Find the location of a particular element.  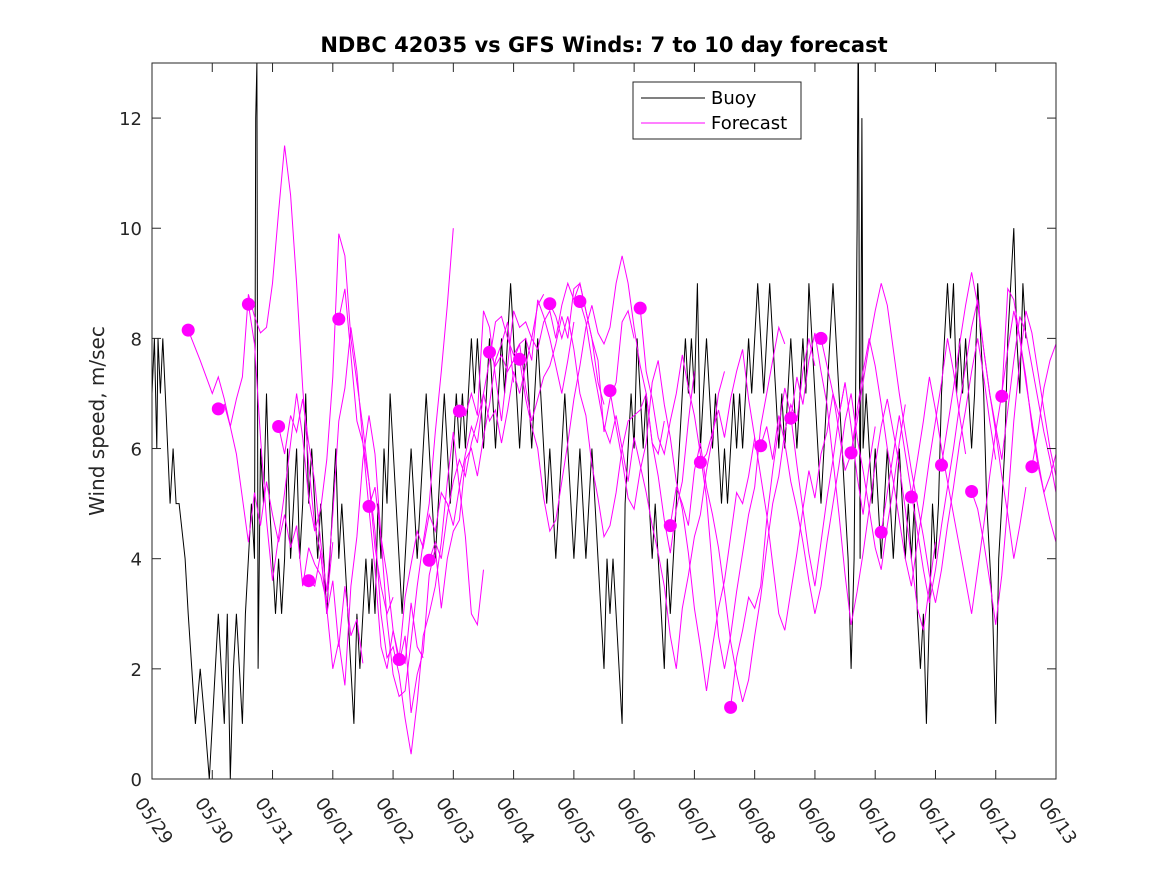

y-tick-label: 0 is located at coordinates (136, 780).